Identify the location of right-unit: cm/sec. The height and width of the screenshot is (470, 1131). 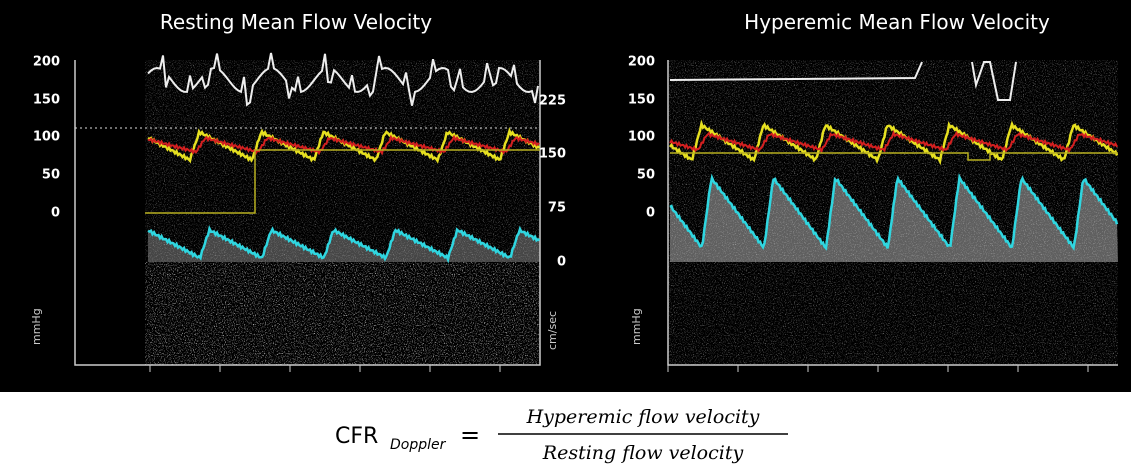
(552, 330).